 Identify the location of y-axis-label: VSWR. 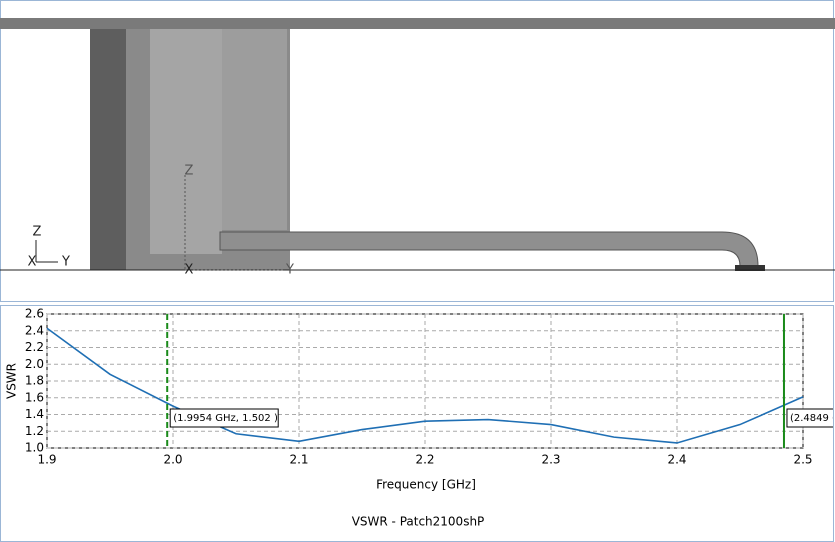
(12, 381).